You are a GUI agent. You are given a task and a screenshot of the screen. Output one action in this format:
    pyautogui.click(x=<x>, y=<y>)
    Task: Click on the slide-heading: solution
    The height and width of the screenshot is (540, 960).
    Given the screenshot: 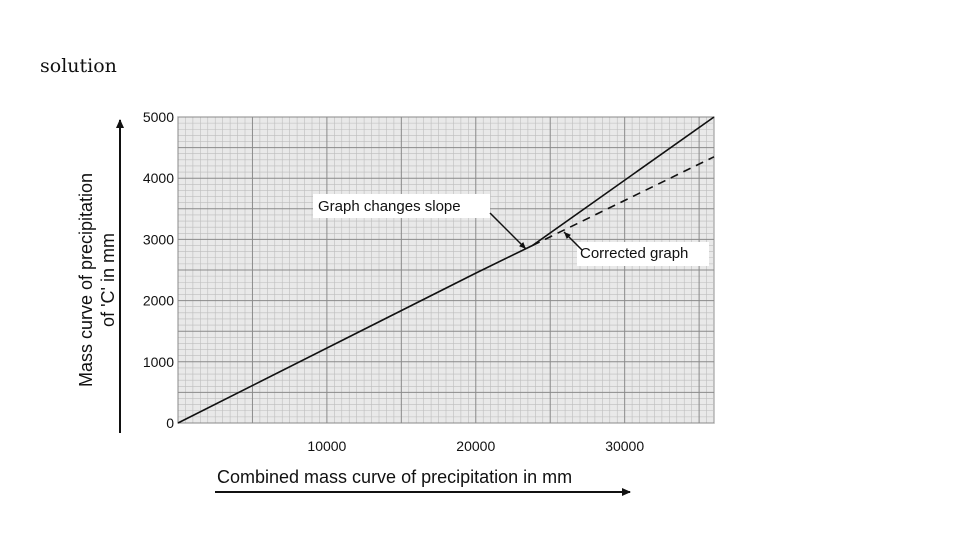 What is the action you would take?
    pyautogui.click(x=78, y=66)
    